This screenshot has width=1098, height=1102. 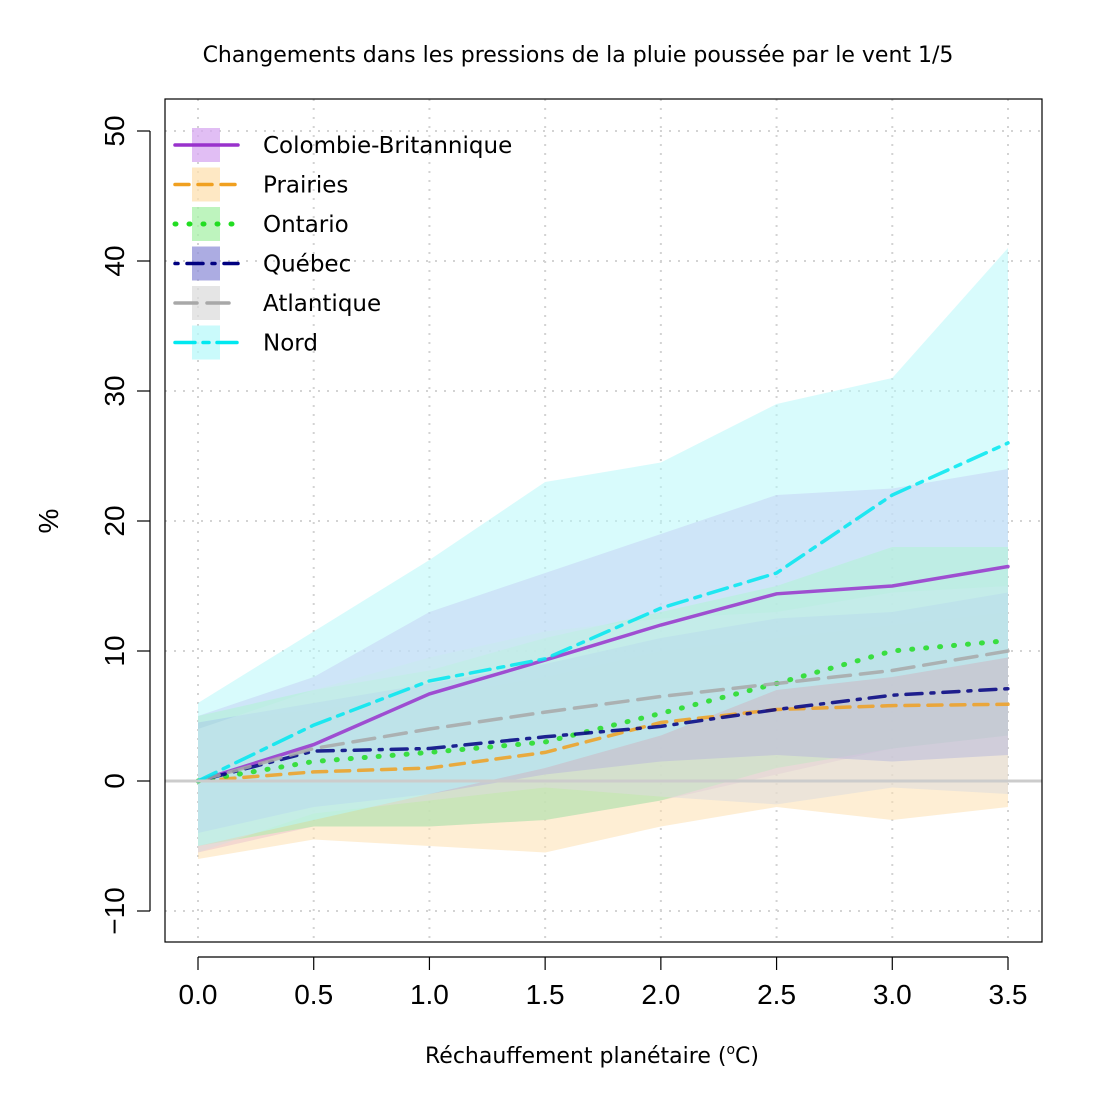 What do you see at coordinates (1008, 994) in the screenshot?
I see `x-tick-label: 3.5` at bounding box center [1008, 994].